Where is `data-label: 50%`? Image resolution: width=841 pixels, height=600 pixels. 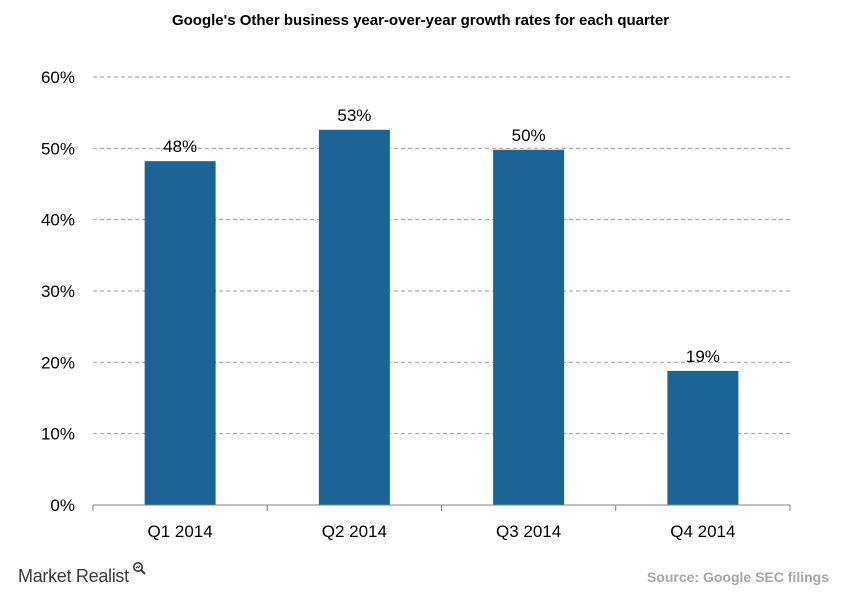 data-label: 50% is located at coordinates (529, 135).